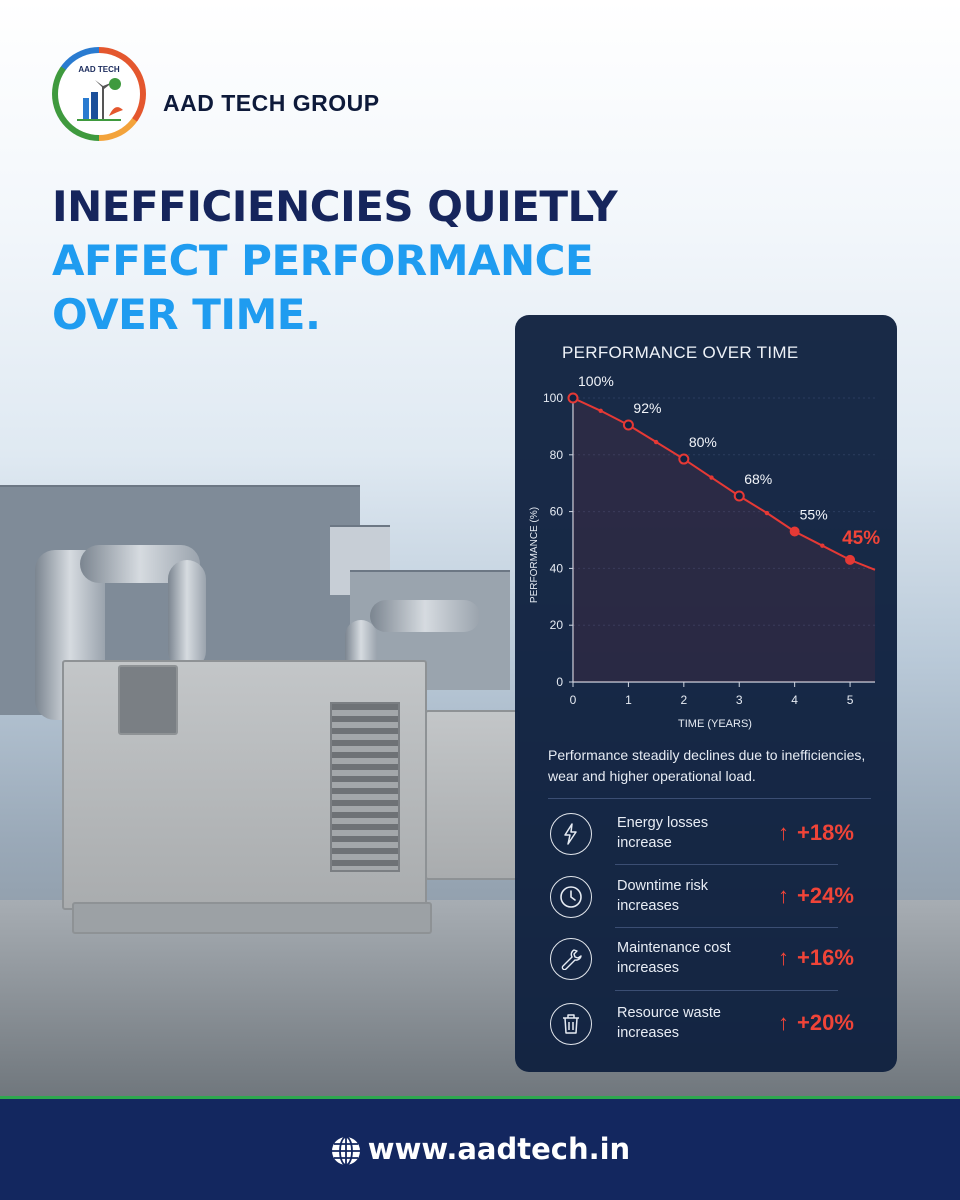 Image resolution: width=960 pixels, height=1200 pixels. I want to click on metric-value: ↑ +16%, so click(816, 958).